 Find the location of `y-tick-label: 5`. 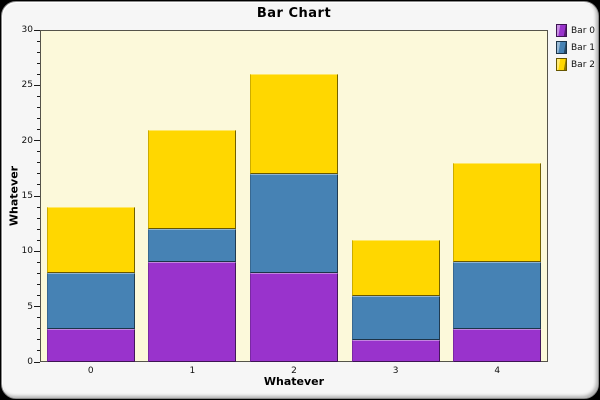

y-tick-label: 5 is located at coordinates (30, 306).